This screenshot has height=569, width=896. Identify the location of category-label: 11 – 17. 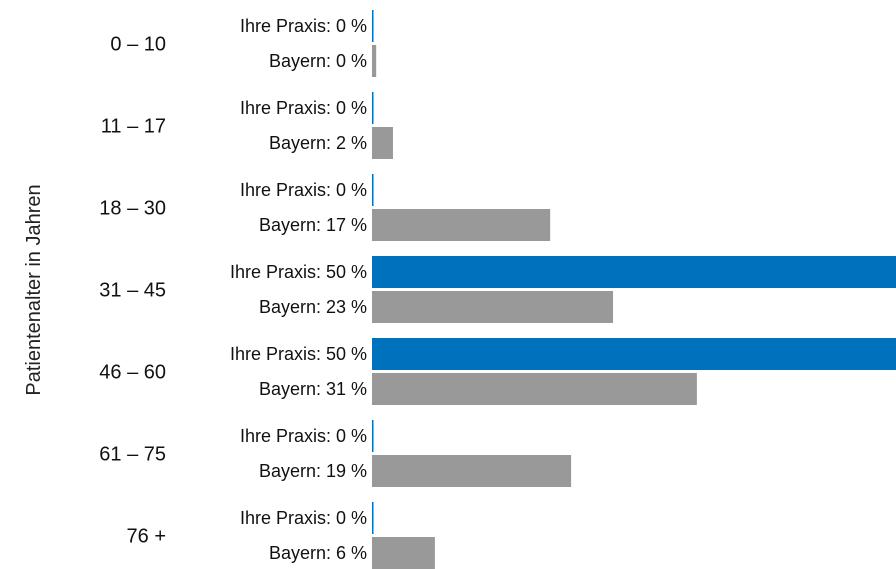
(133, 127).